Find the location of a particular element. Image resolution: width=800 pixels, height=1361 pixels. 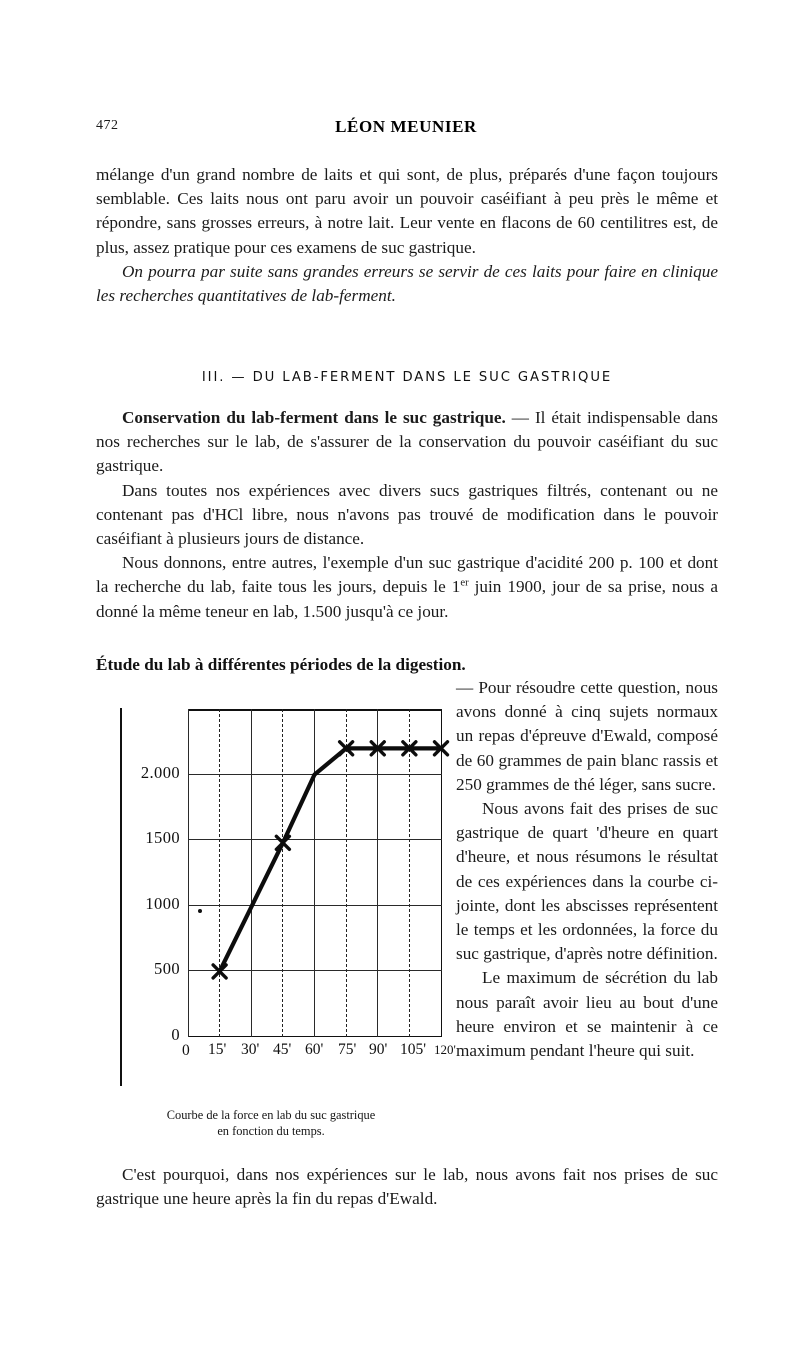

x-tick-label-0: 0 is located at coordinates (186, 1050).